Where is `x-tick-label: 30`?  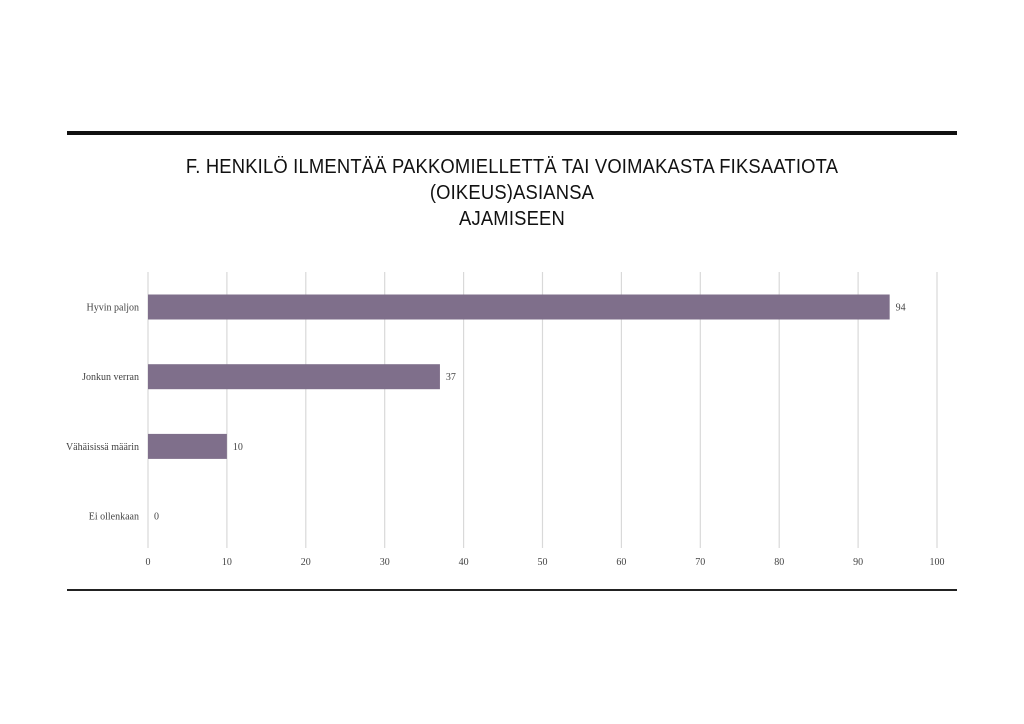
x-tick-label: 30 is located at coordinates (385, 562).